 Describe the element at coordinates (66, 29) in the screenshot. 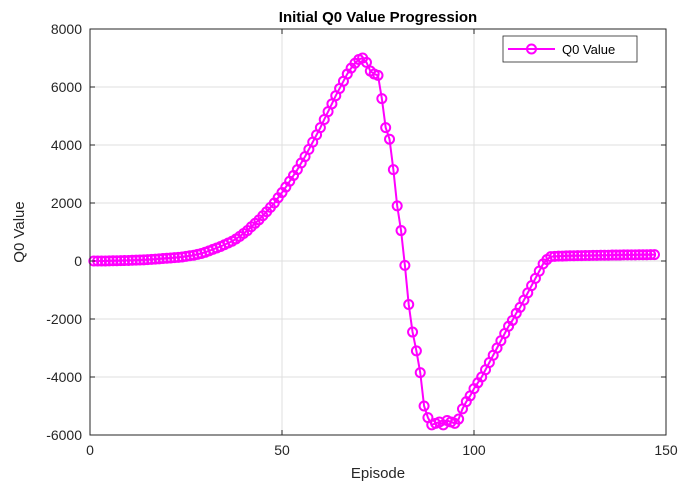

I see `y-tick-label: 8000` at that location.